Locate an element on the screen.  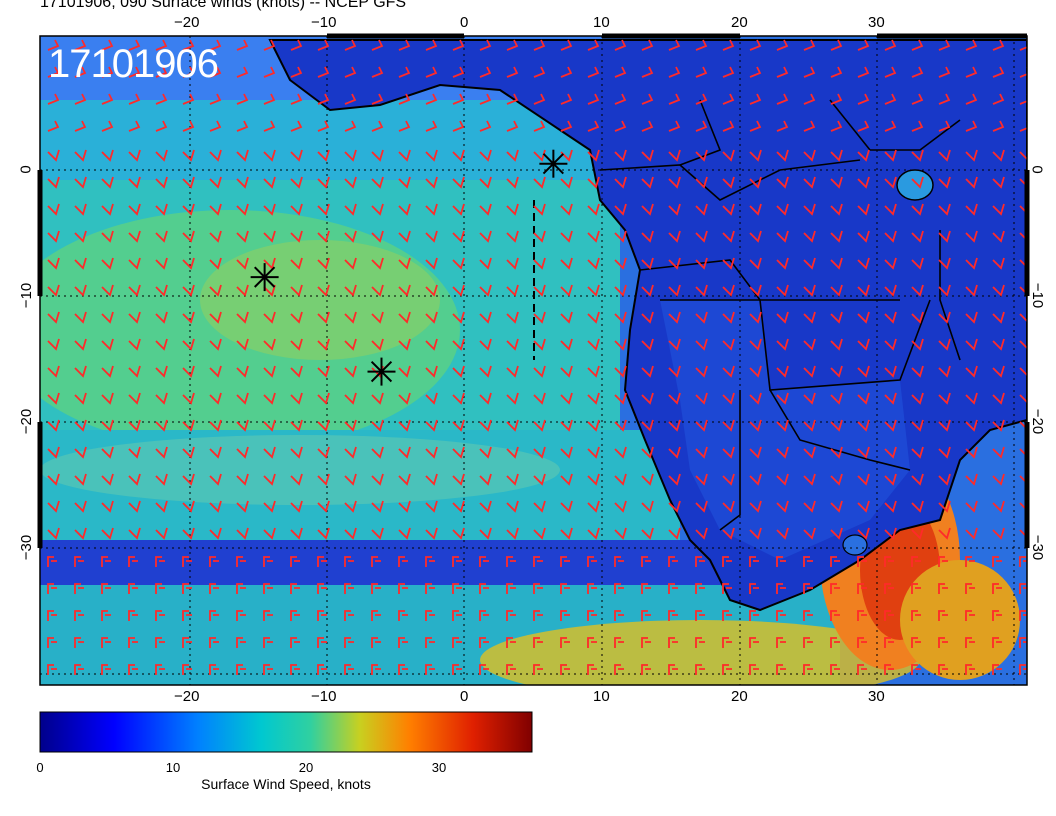
colorbar-tick-label: 0 is located at coordinates (40, 767).